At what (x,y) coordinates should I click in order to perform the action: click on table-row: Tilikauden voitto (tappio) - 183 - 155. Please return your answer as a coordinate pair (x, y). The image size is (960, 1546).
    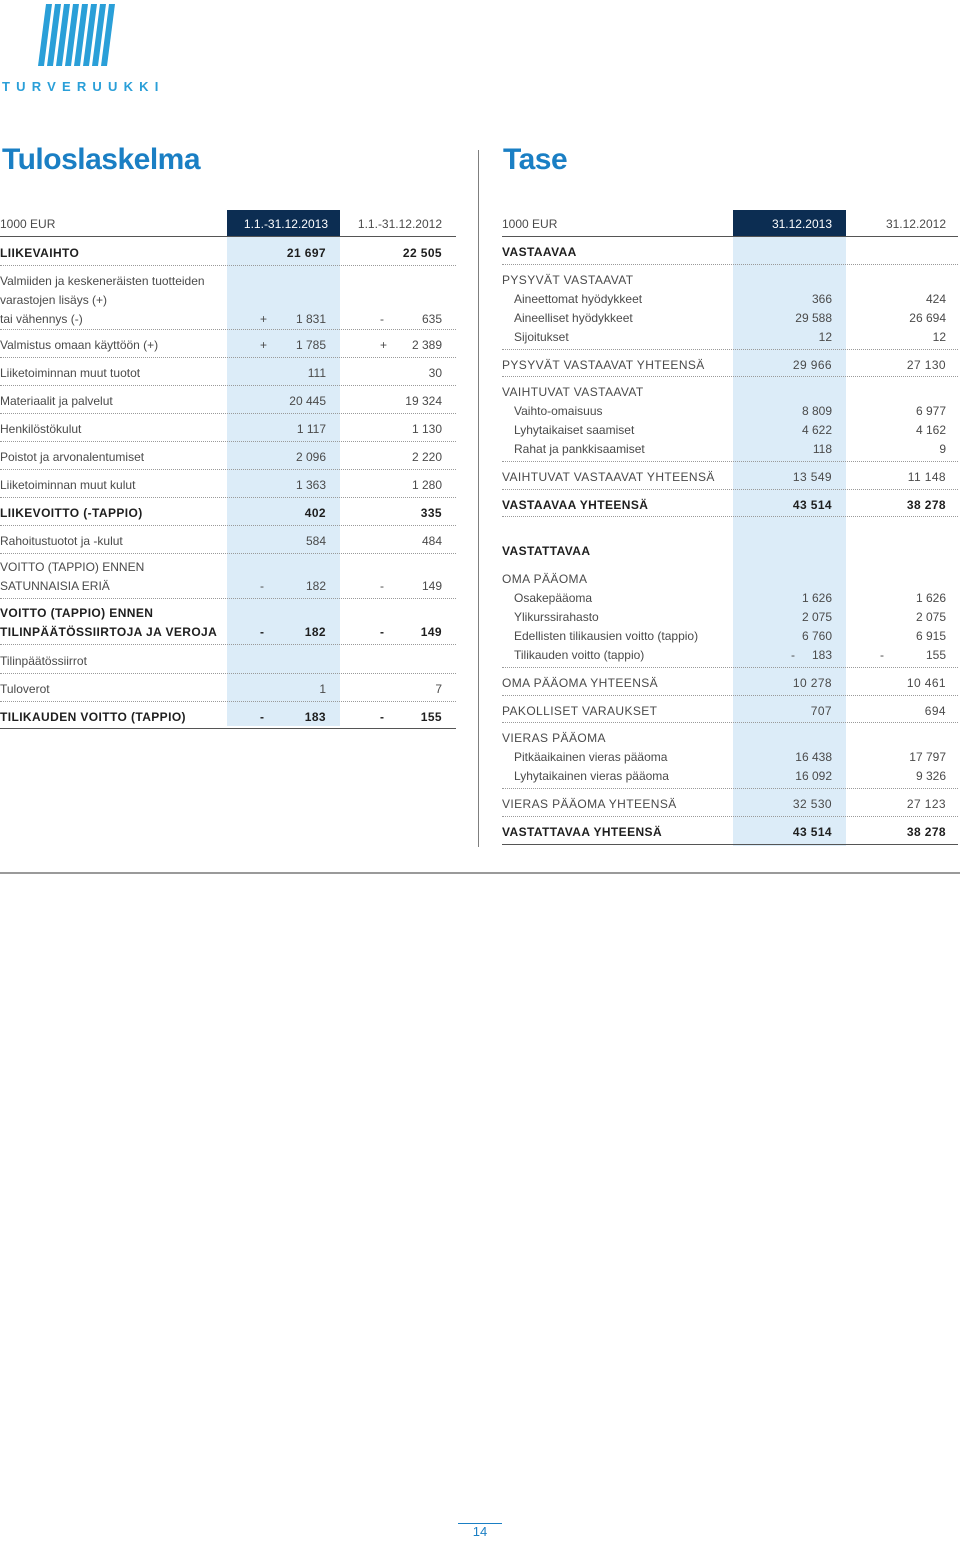
    Looking at the image, I should click on (730, 657).